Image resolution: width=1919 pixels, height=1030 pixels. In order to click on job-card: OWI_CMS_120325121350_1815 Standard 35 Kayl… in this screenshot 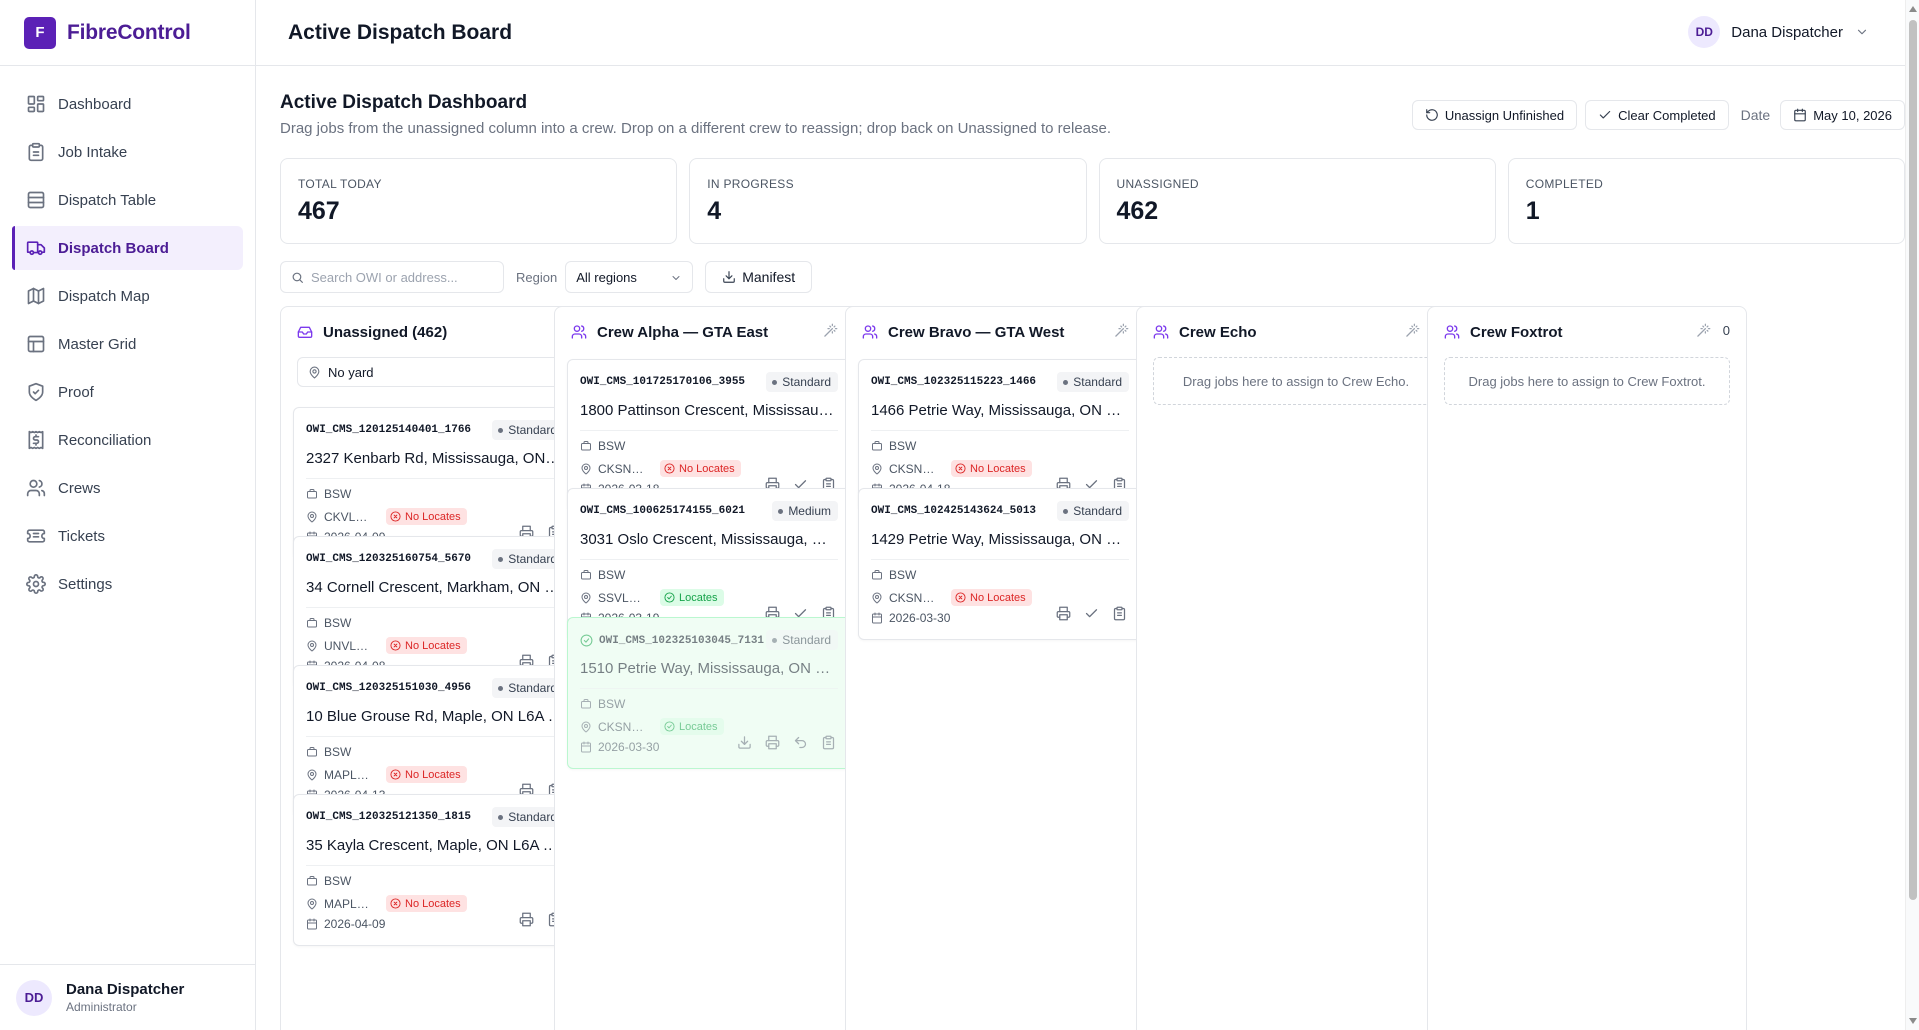, I will do `click(435, 870)`.